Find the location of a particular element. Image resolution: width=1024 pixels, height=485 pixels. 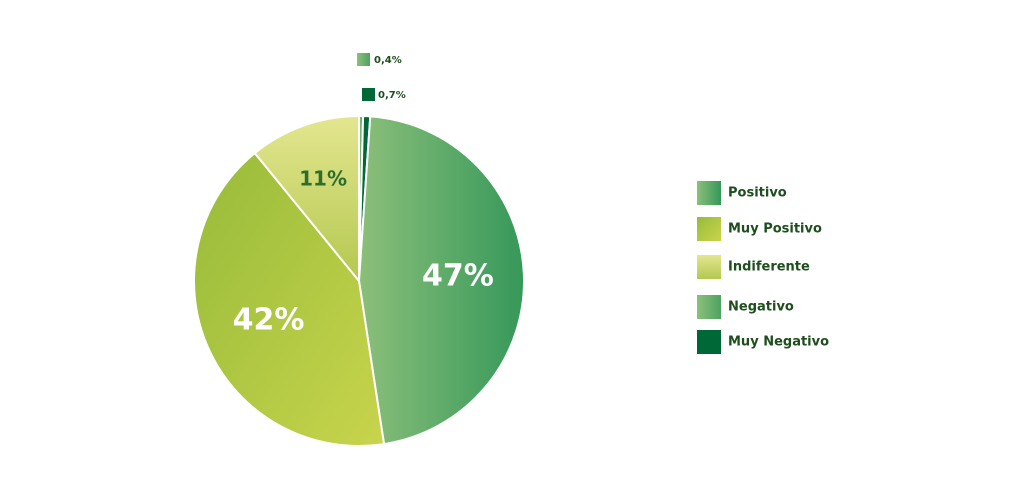

legend-label: Negativo is located at coordinates (761, 307).